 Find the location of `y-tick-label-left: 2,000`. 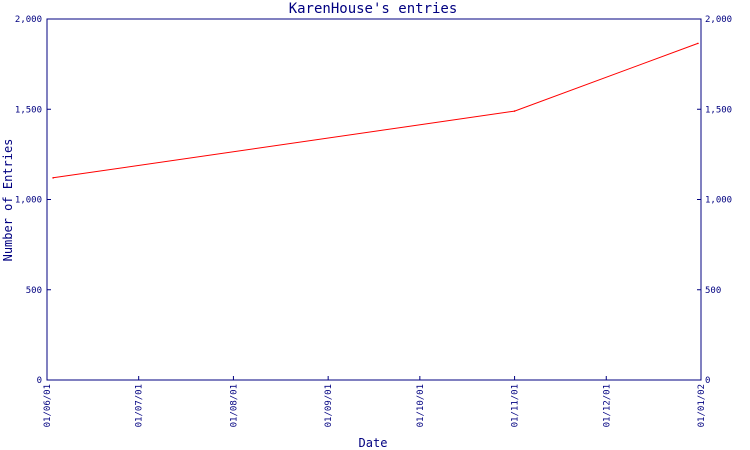

y-tick-label-left: 2,000 is located at coordinates (28, 20).